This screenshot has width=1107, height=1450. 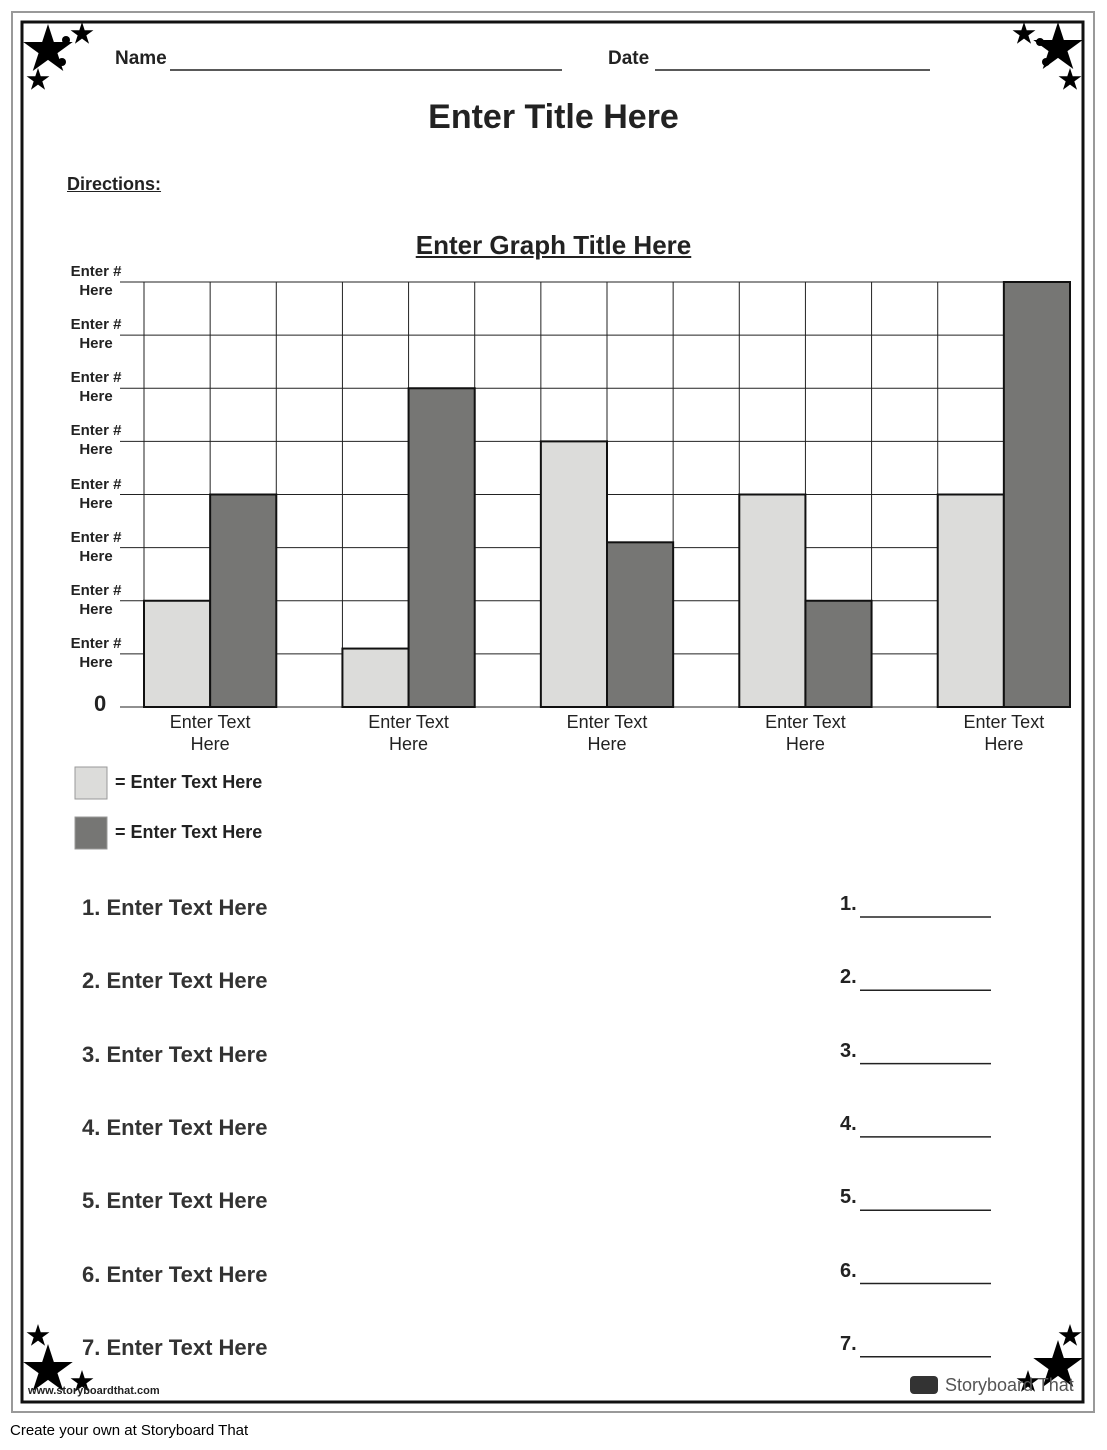 I want to click on date-label: Date, so click(x=629, y=58).